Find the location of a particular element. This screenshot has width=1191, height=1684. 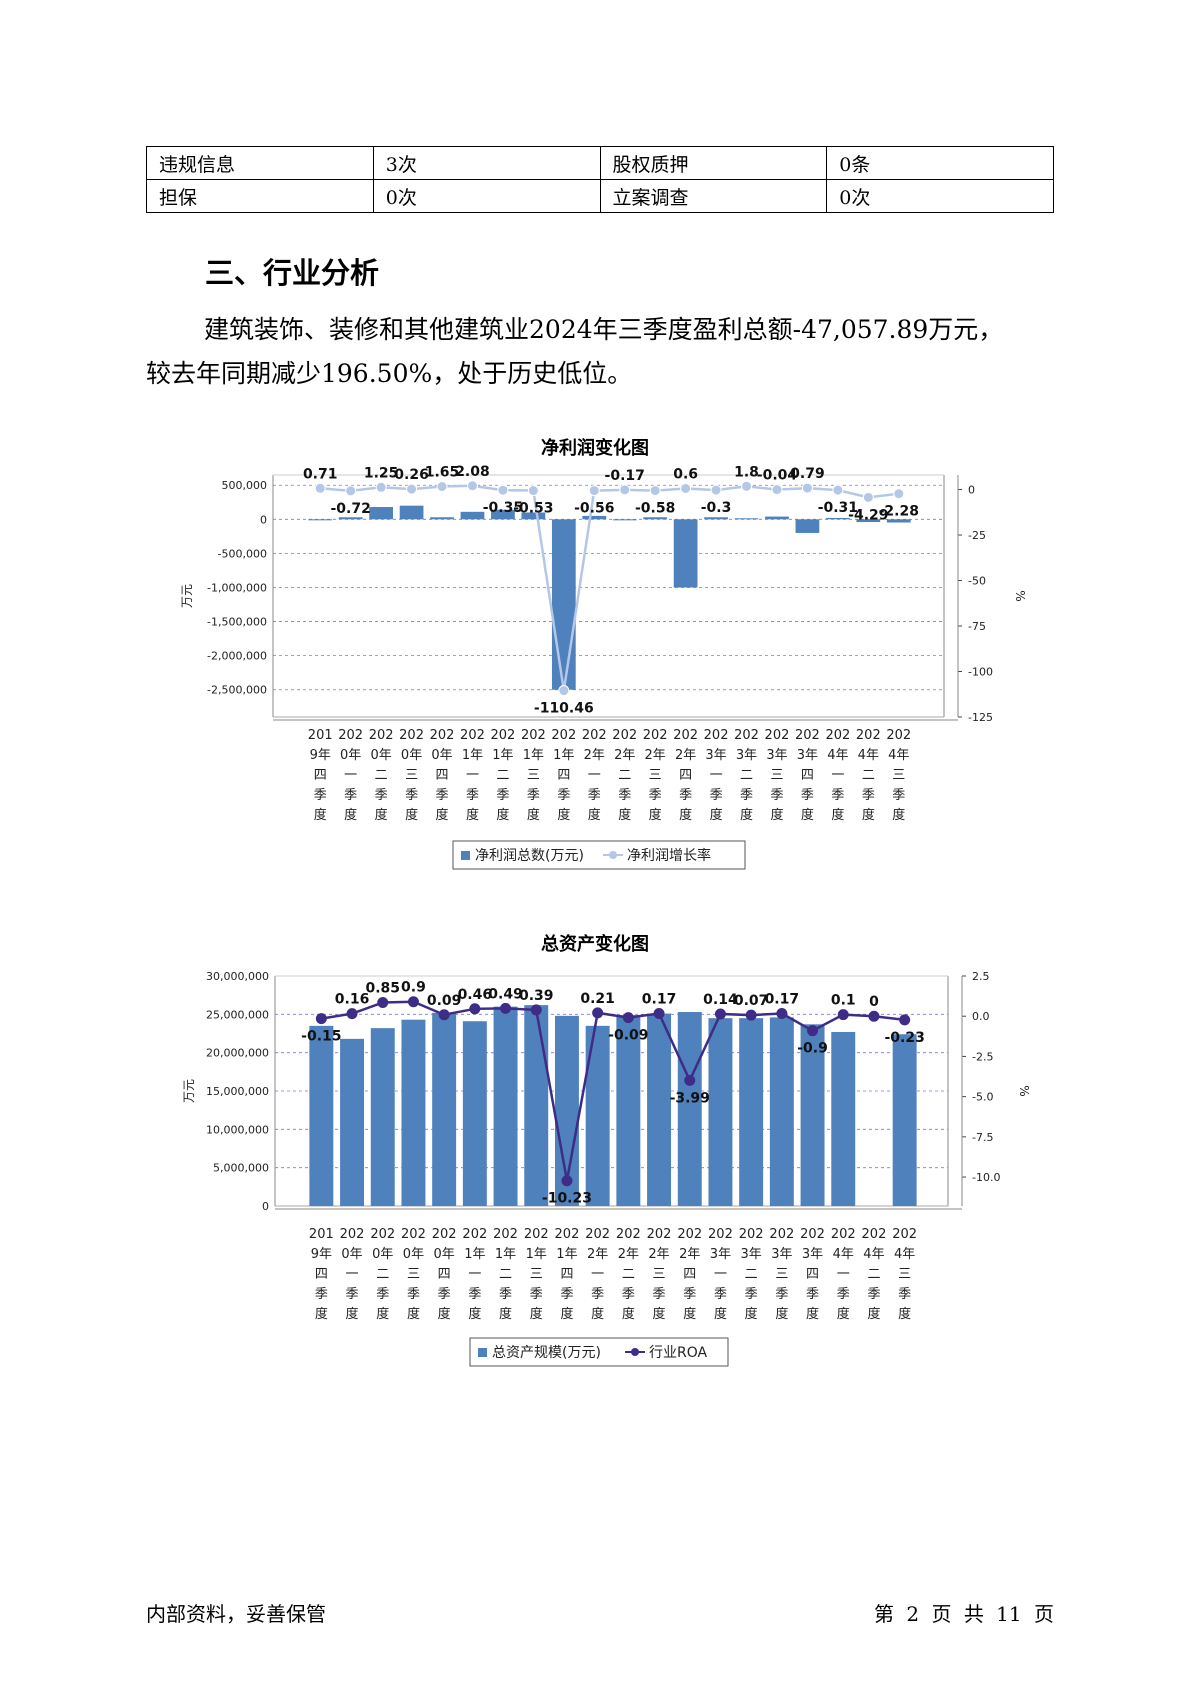

paragraph-line-1: 建筑装饰、装修和其他建筑业2024年三季度盈利总额-47,057.89万元， is located at coordinates (604, 329).